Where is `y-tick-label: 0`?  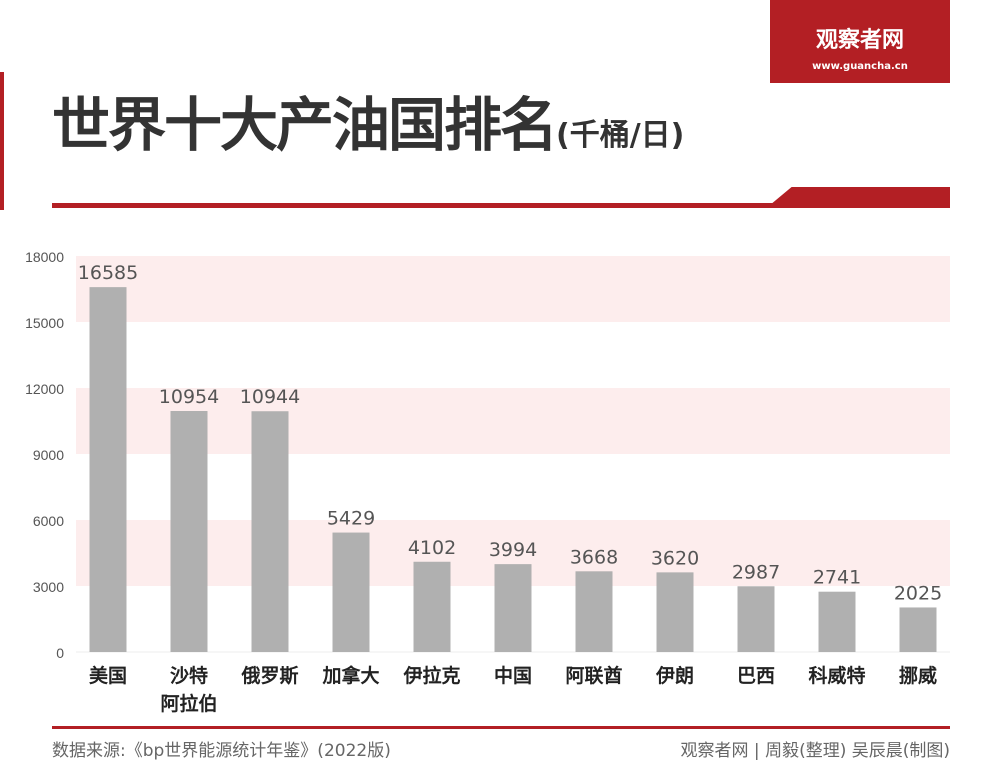
y-tick-label: 0 is located at coordinates (60, 653).